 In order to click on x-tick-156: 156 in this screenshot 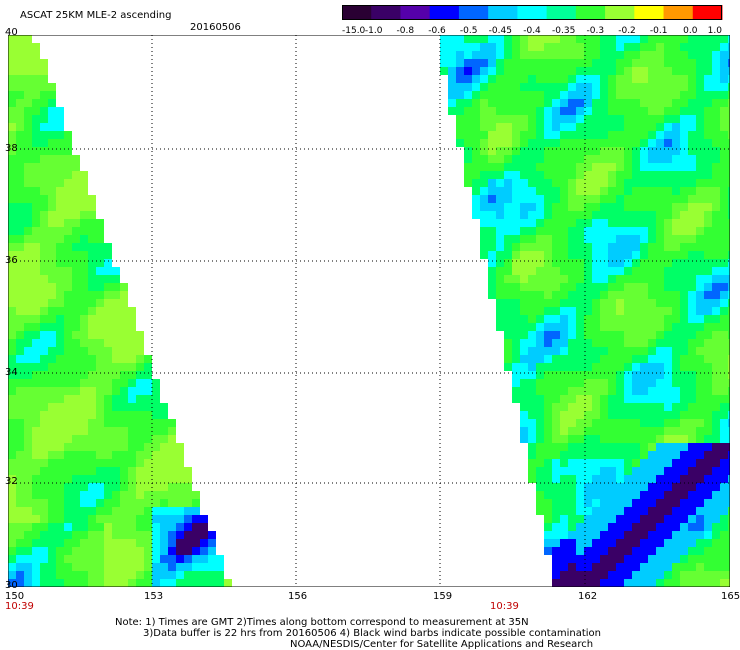, I will do `click(298, 596)`.